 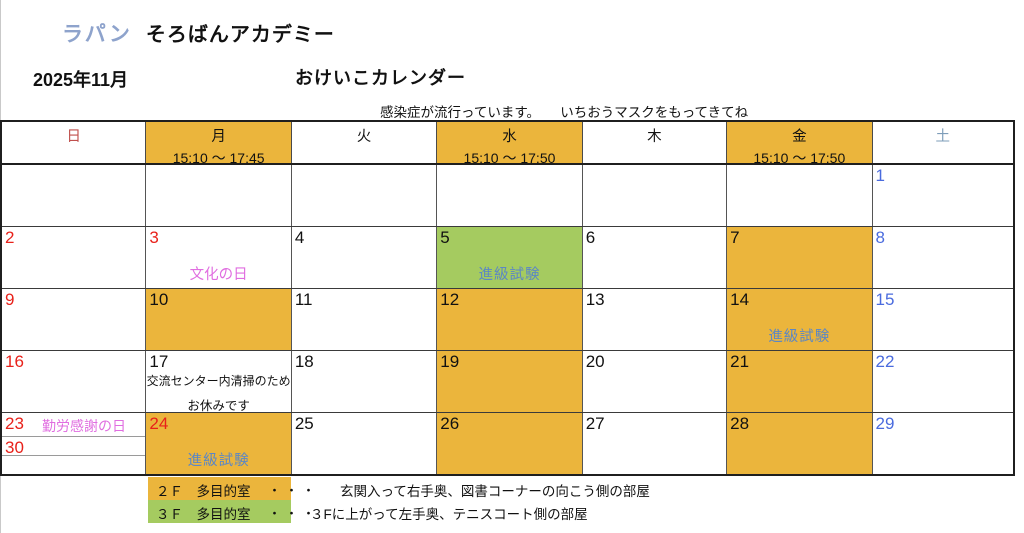 I want to click on week-row-1: 2 3 文化の日 4 5 進級試験 6 7 8, so click(x=507, y=258).